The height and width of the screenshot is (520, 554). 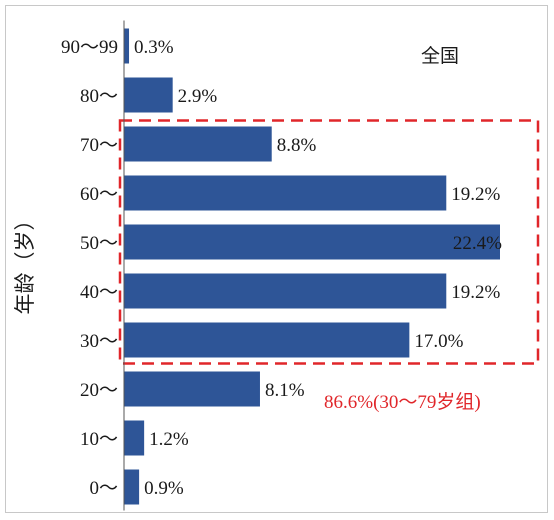 I want to click on y-tick-label: 50～, so click(x=99, y=243).